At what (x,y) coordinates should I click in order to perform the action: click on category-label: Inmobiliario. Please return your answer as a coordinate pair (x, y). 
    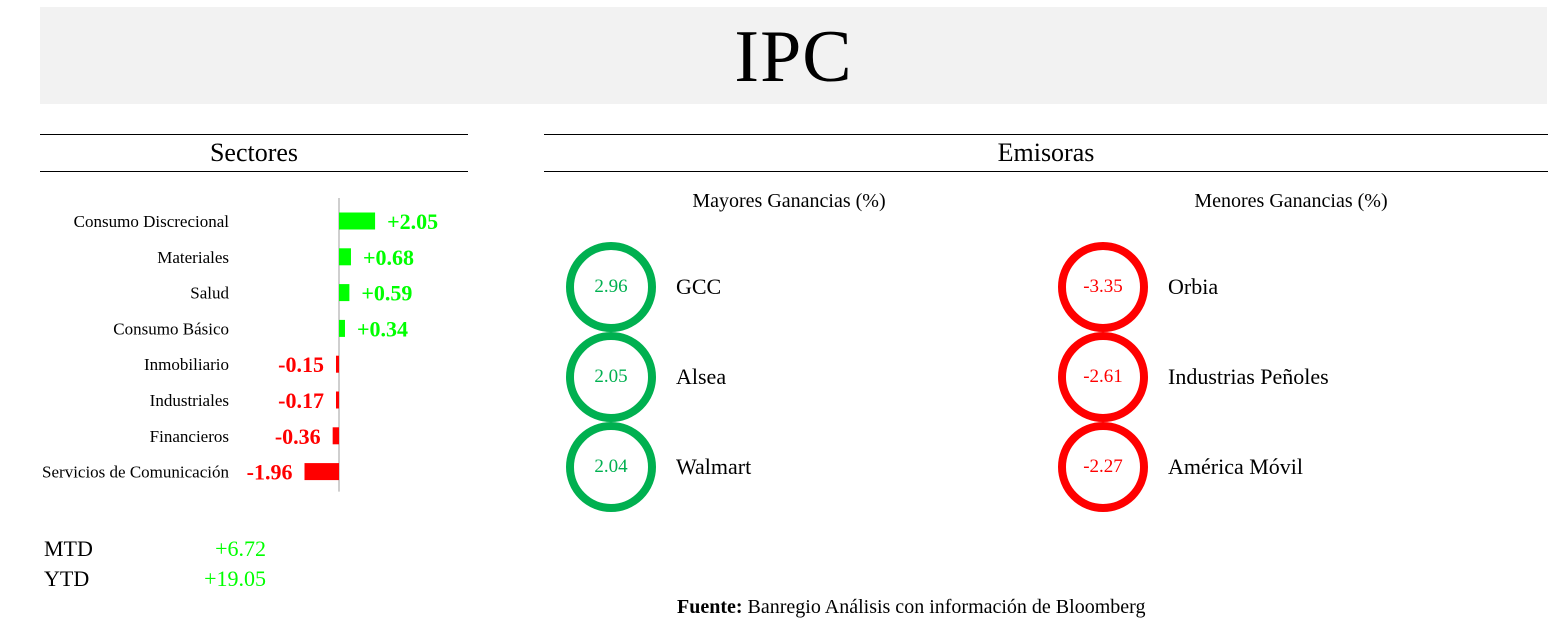
    Looking at the image, I should click on (186, 364).